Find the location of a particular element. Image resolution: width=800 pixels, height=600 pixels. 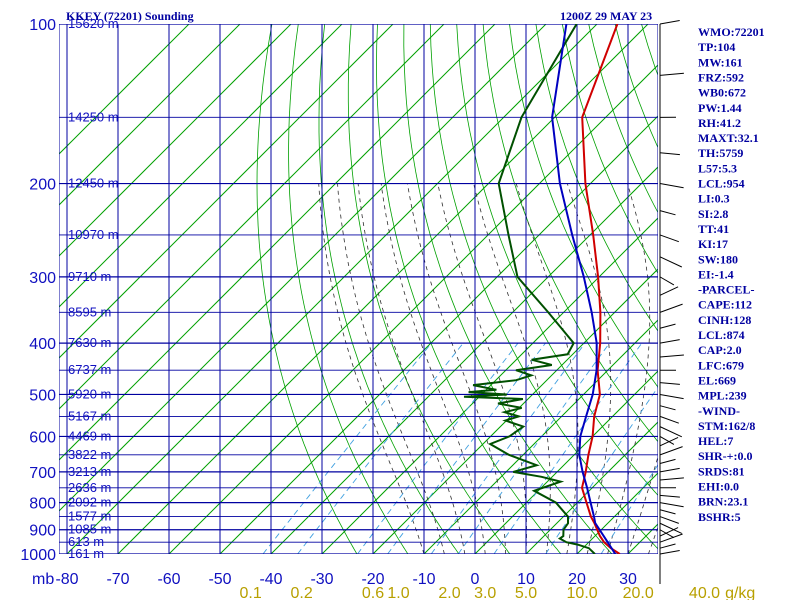

index-entry: MW:161 is located at coordinates (720, 62).